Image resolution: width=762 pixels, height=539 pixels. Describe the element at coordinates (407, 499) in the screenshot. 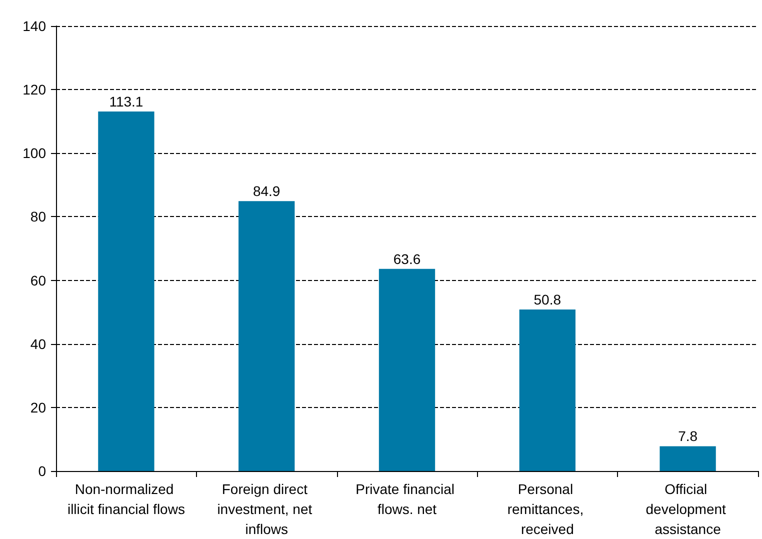

I see `x-tick-label: Private financial flows. net` at that location.